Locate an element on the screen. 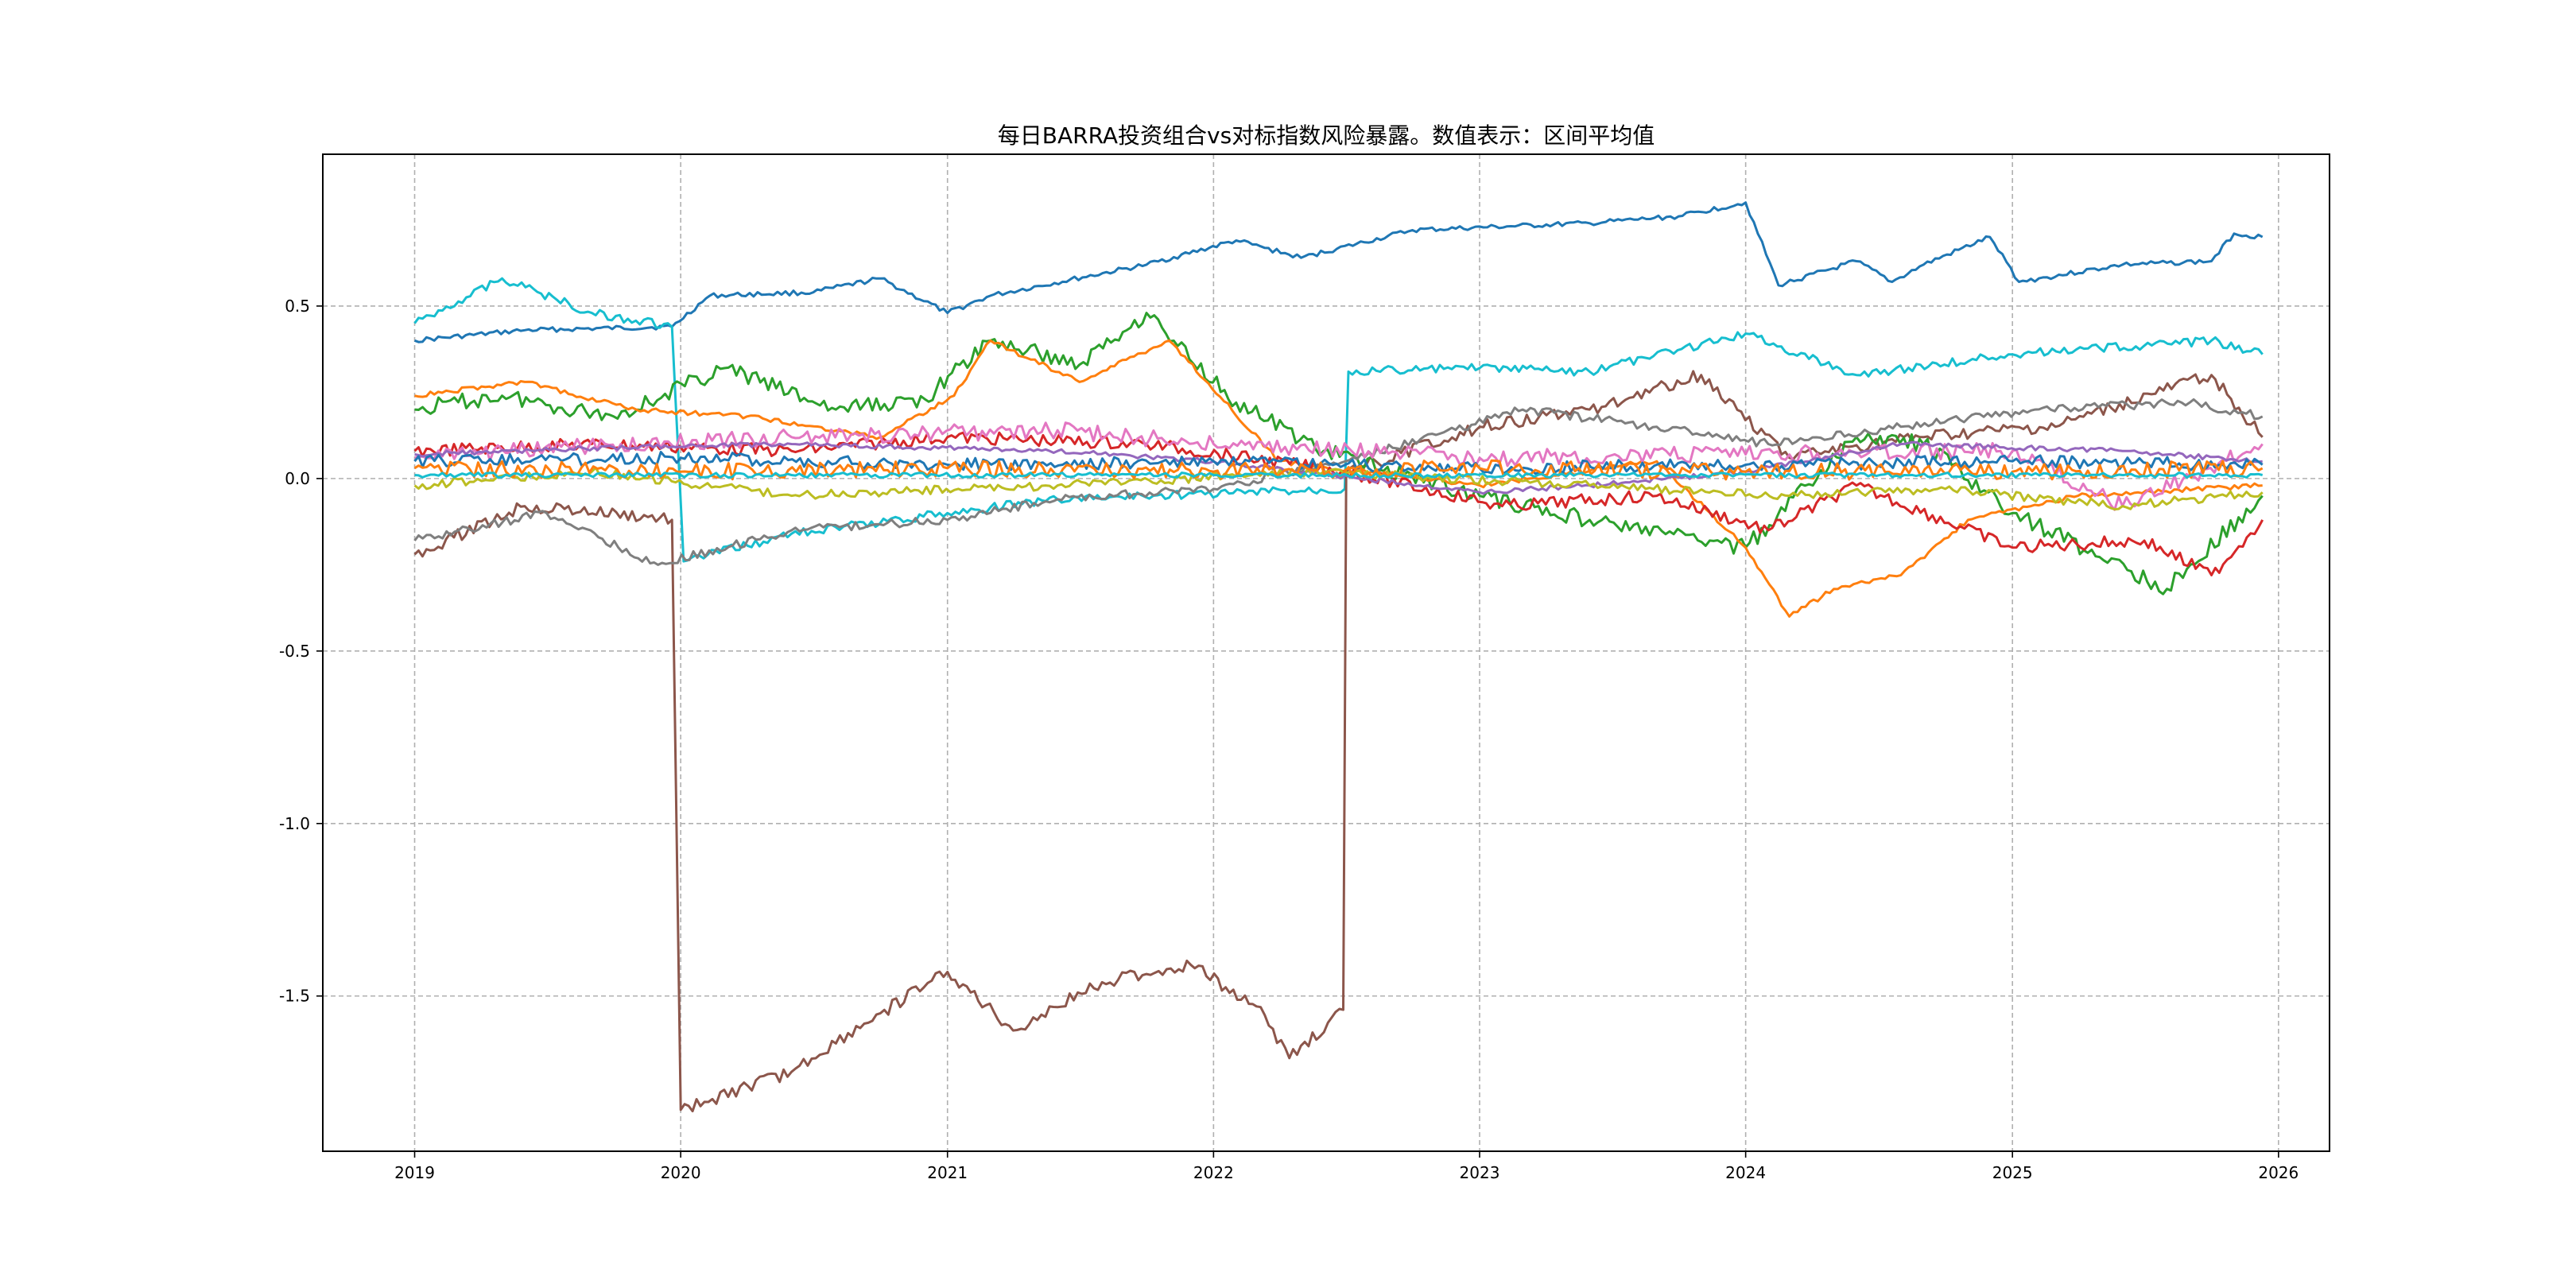  y-axis: -1.5 -1.0 -0.5 0.0 0.5 is located at coordinates (301, 651).